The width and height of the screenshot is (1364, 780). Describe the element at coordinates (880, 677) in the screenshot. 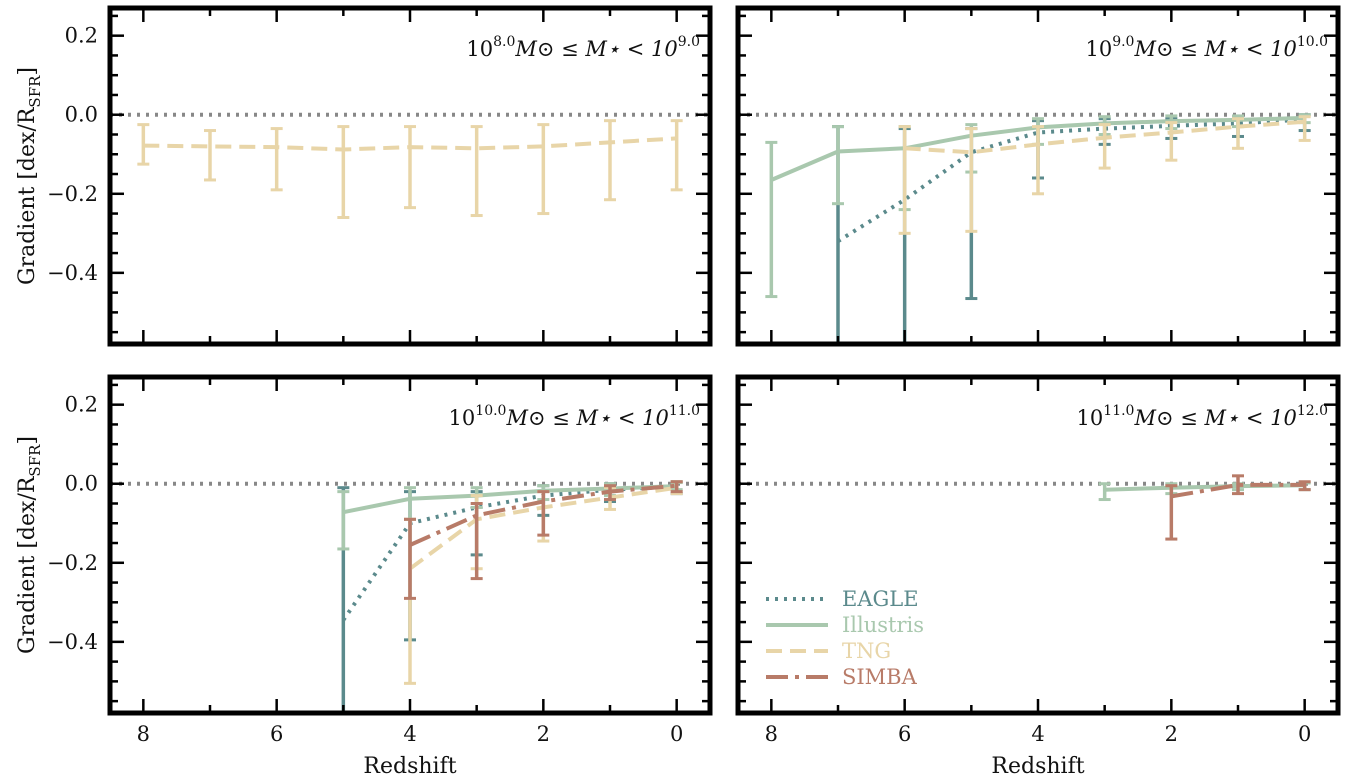

I see `legend-label: SIMBA` at that location.